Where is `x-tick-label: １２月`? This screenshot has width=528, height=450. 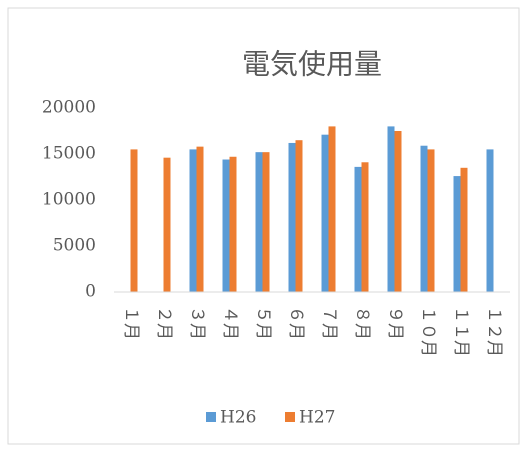 x-tick-label: １２月 is located at coordinates (494, 331).